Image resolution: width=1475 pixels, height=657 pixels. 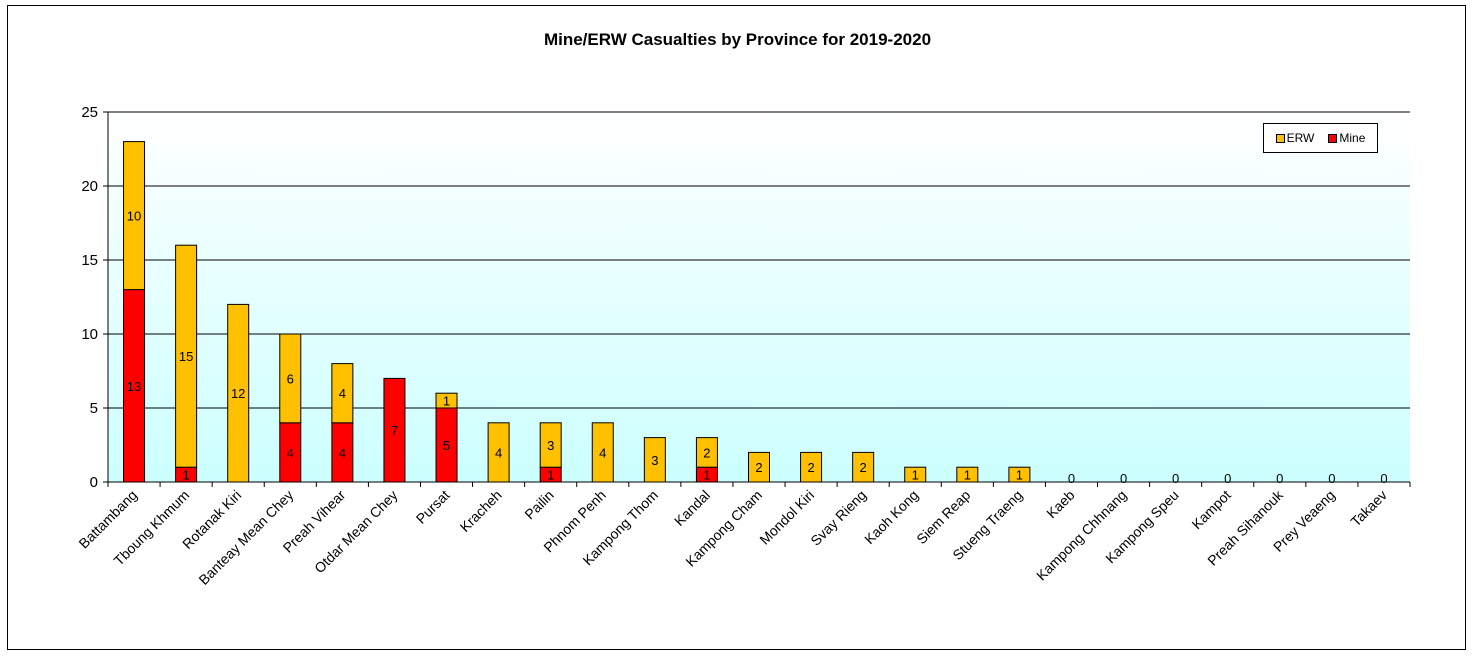 I want to click on y-tick-label: 5, so click(x=94, y=408).